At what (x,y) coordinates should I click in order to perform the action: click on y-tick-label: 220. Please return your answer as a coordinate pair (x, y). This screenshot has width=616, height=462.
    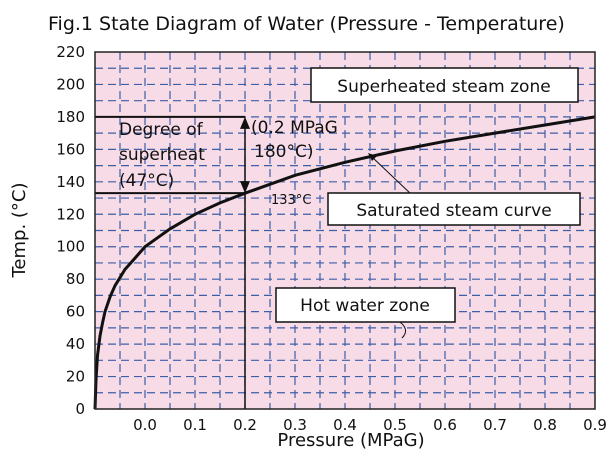
    Looking at the image, I should click on (70, 52).